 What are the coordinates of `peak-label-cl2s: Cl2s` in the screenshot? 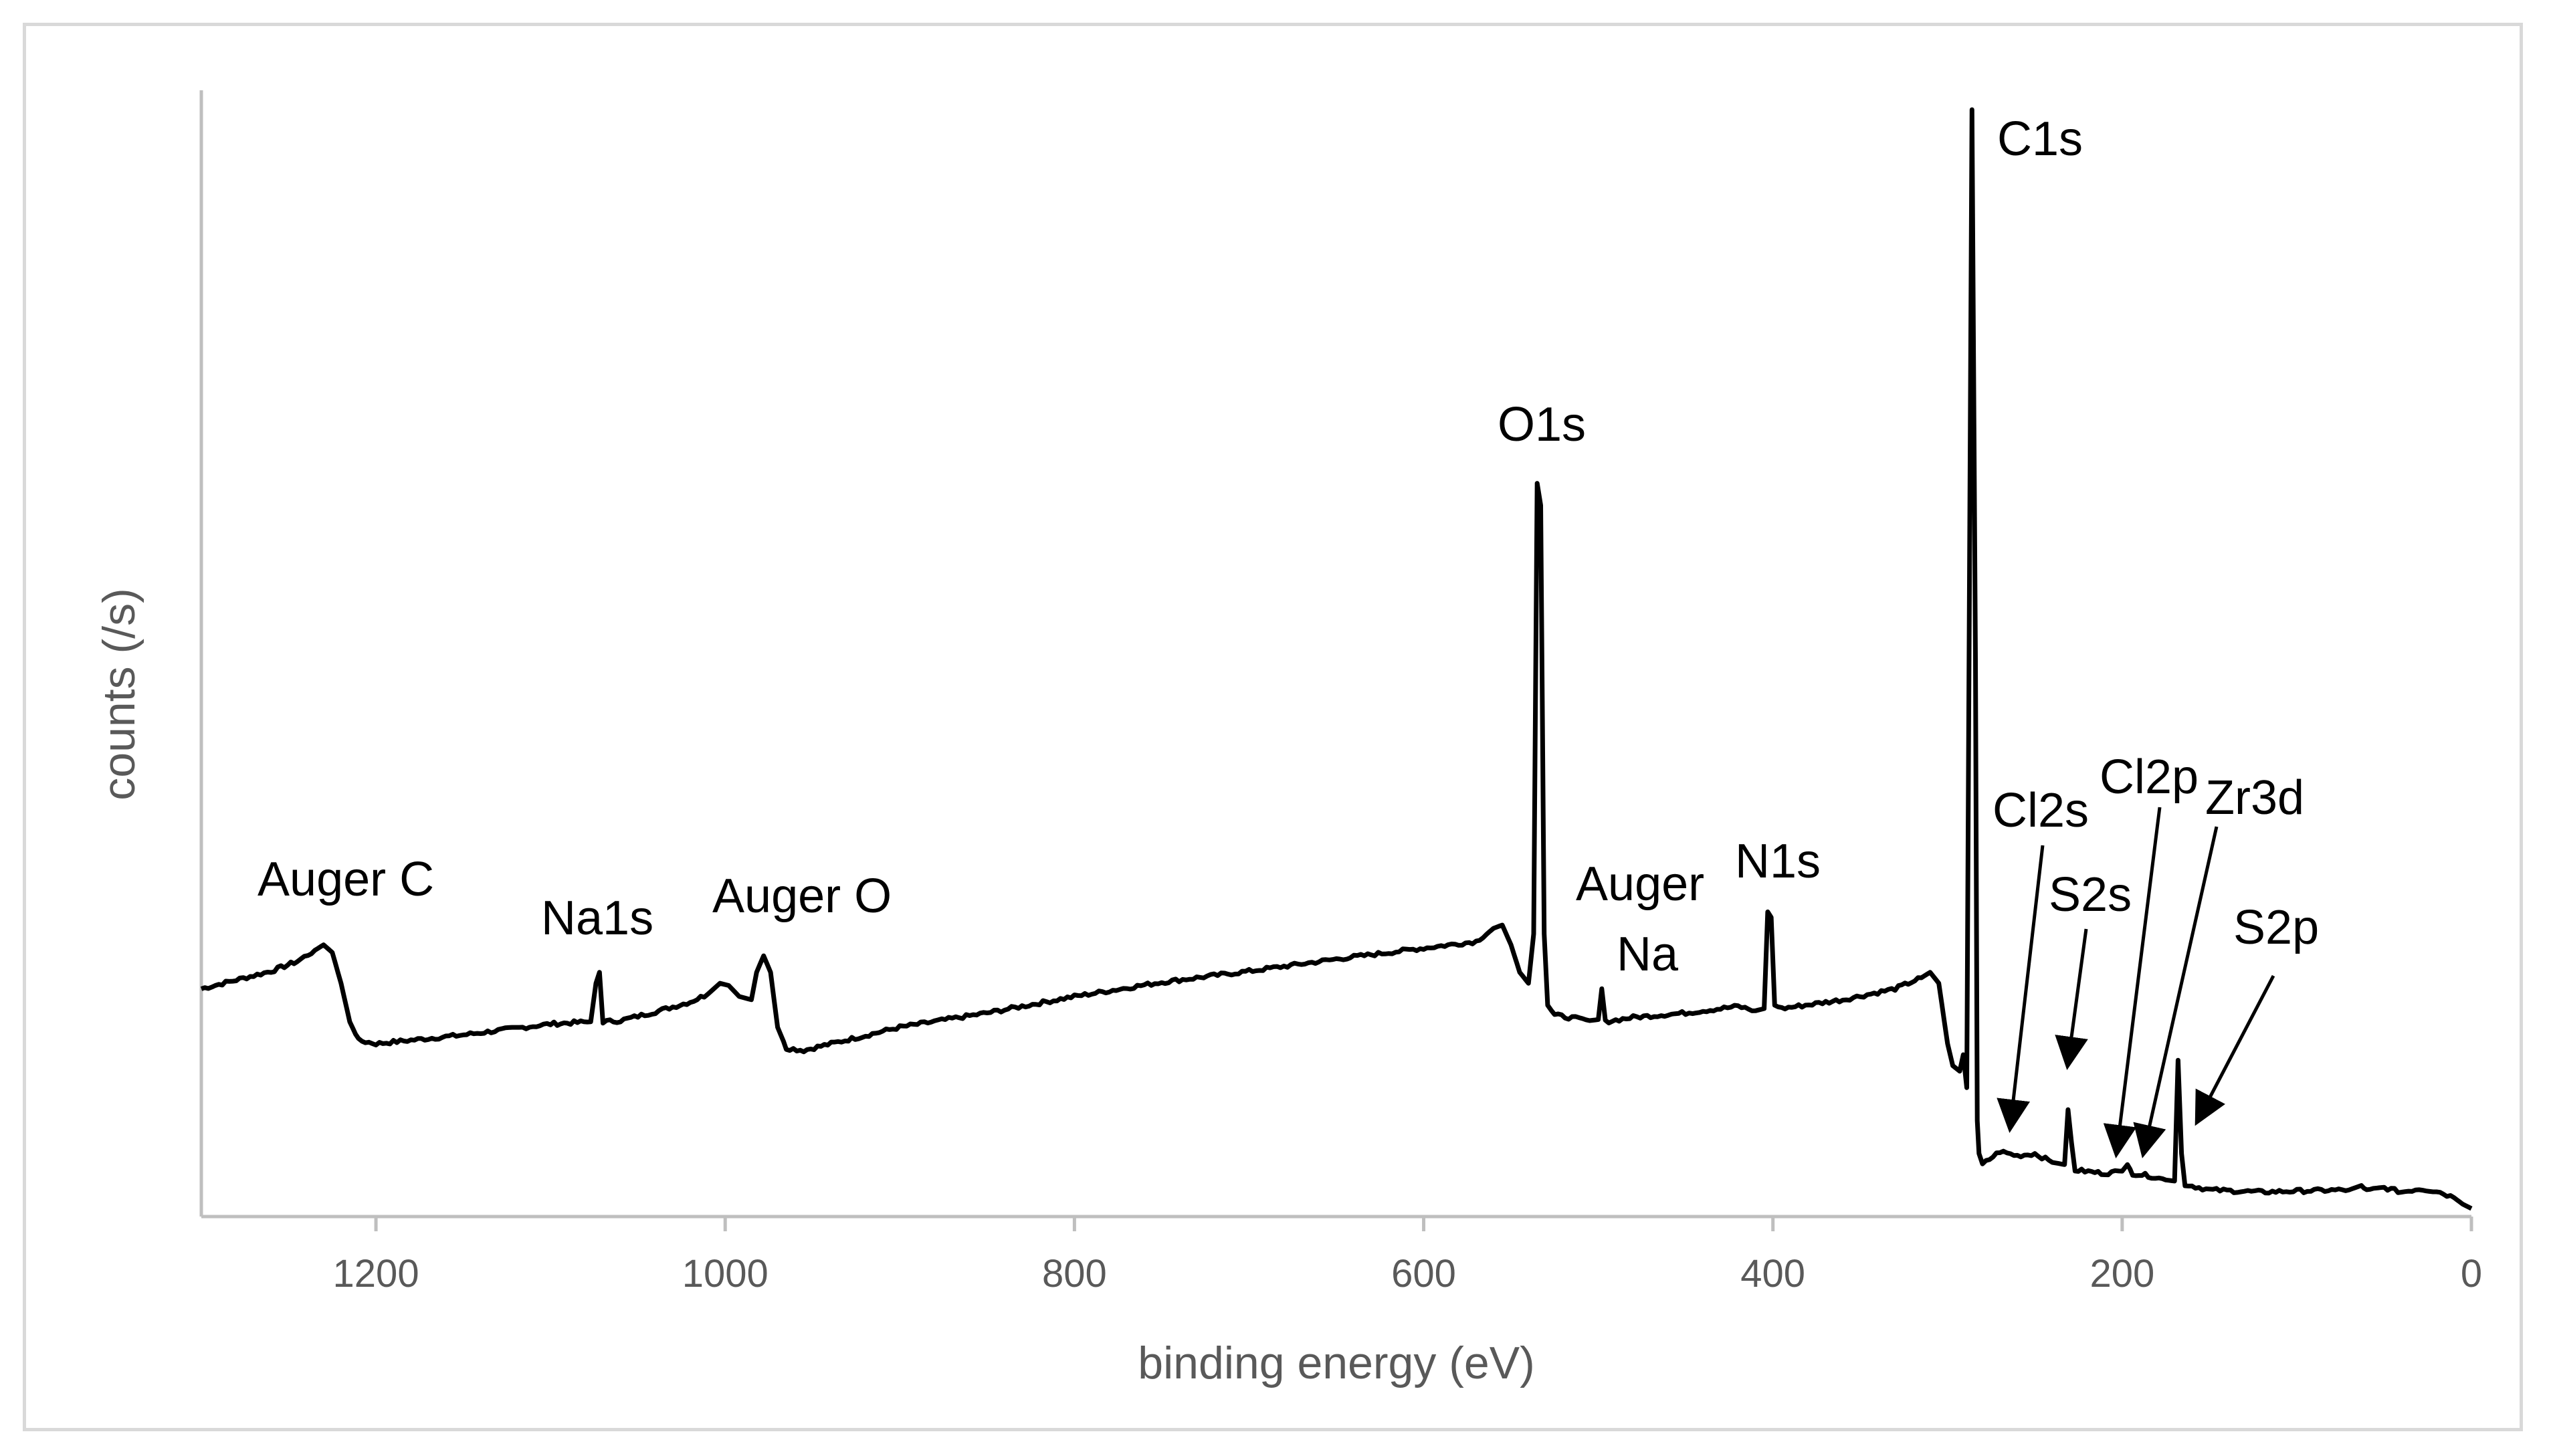 It's located at (2041, 810).